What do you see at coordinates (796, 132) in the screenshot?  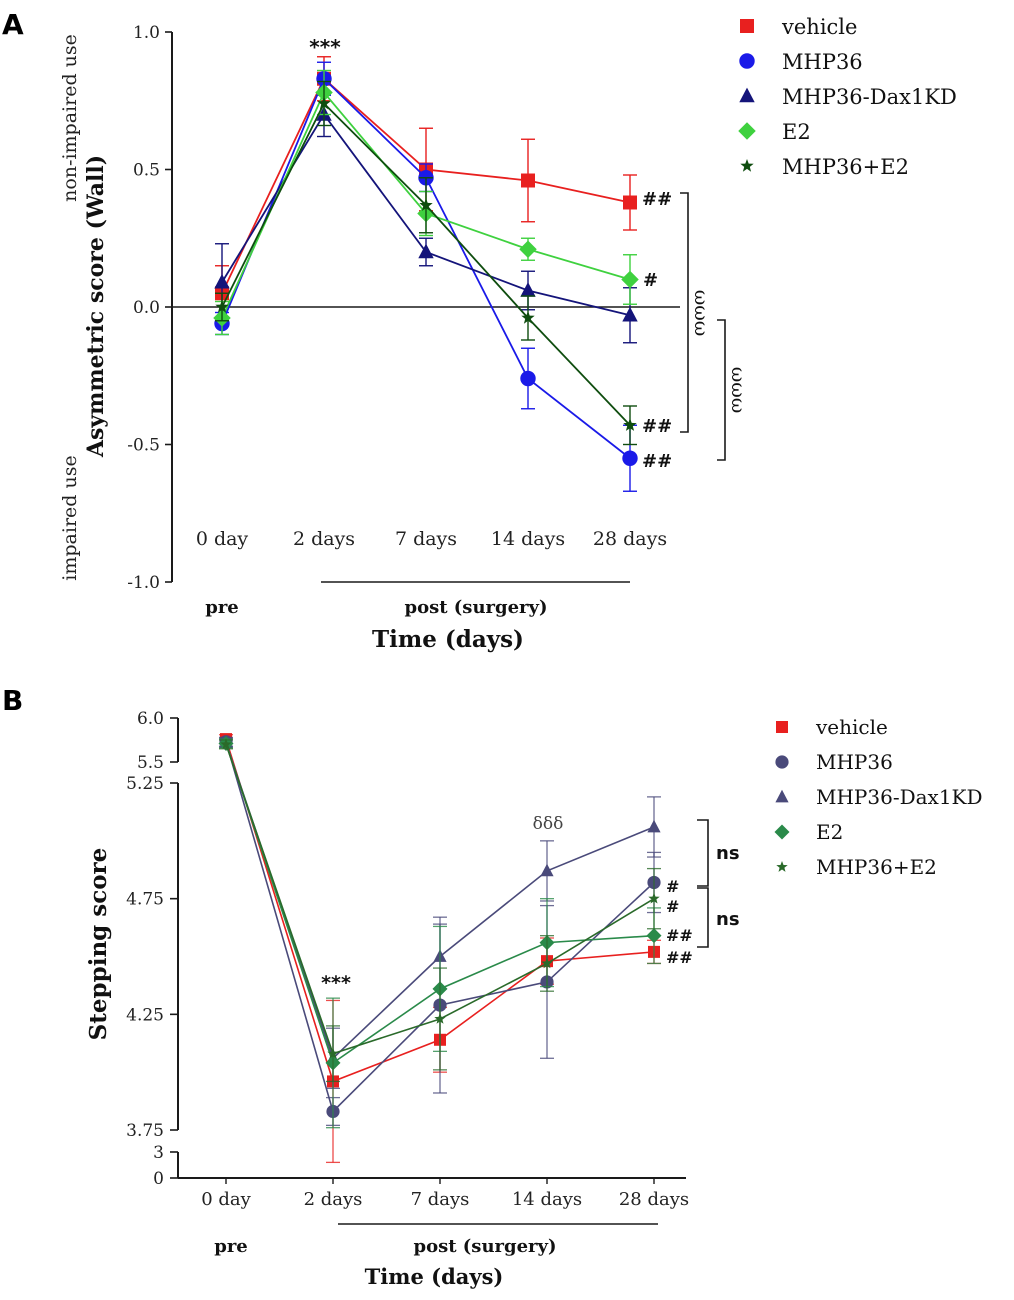 I see `a-legend-label: E2` at bounding box center [796, 132].